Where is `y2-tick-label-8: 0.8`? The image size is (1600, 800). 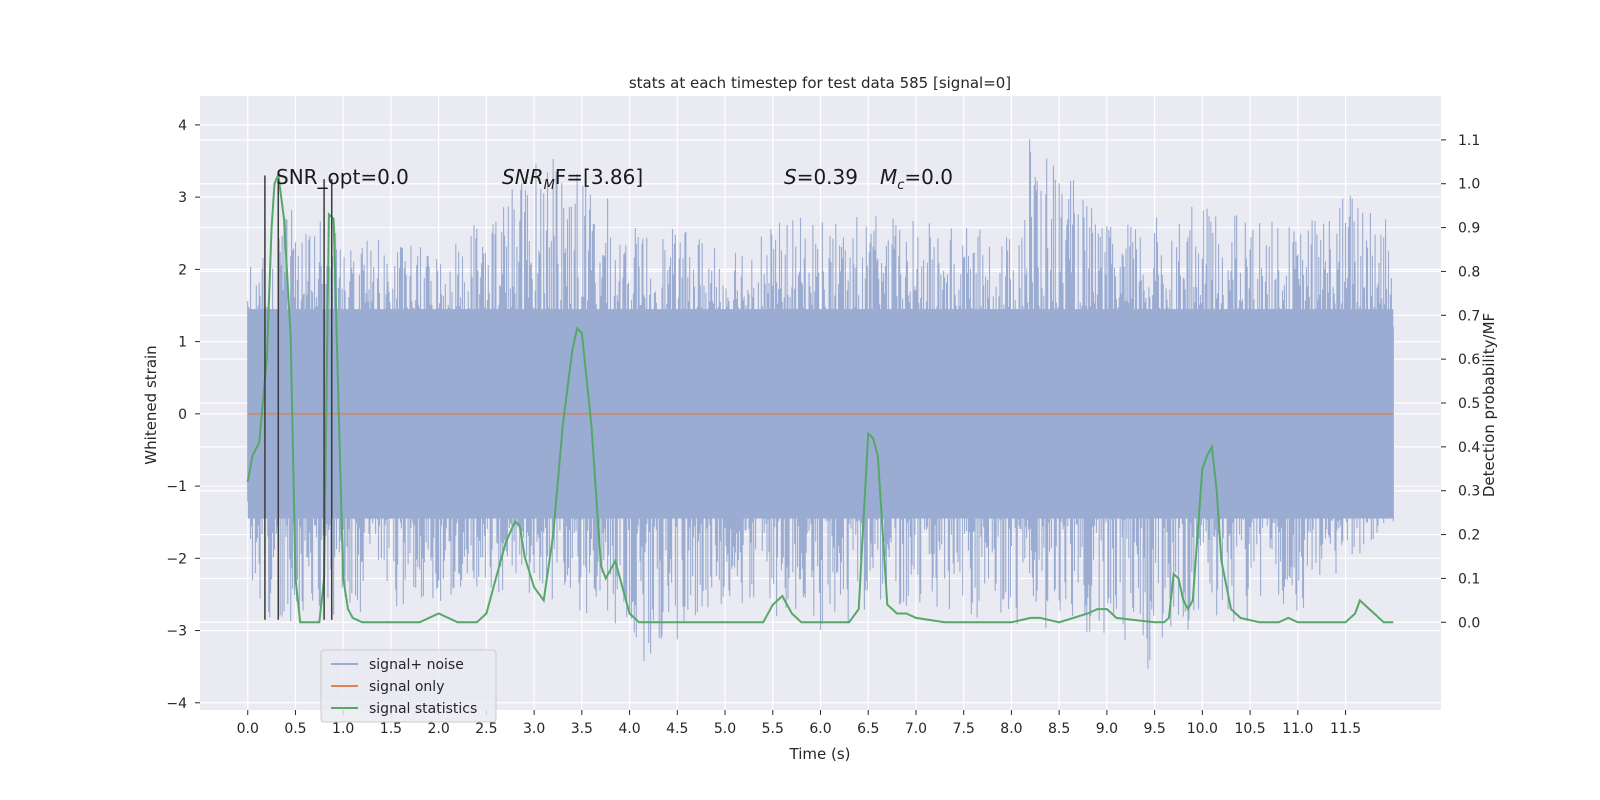 y2-tick-label-8: 0.8 is located at coordinates (1469, 272).